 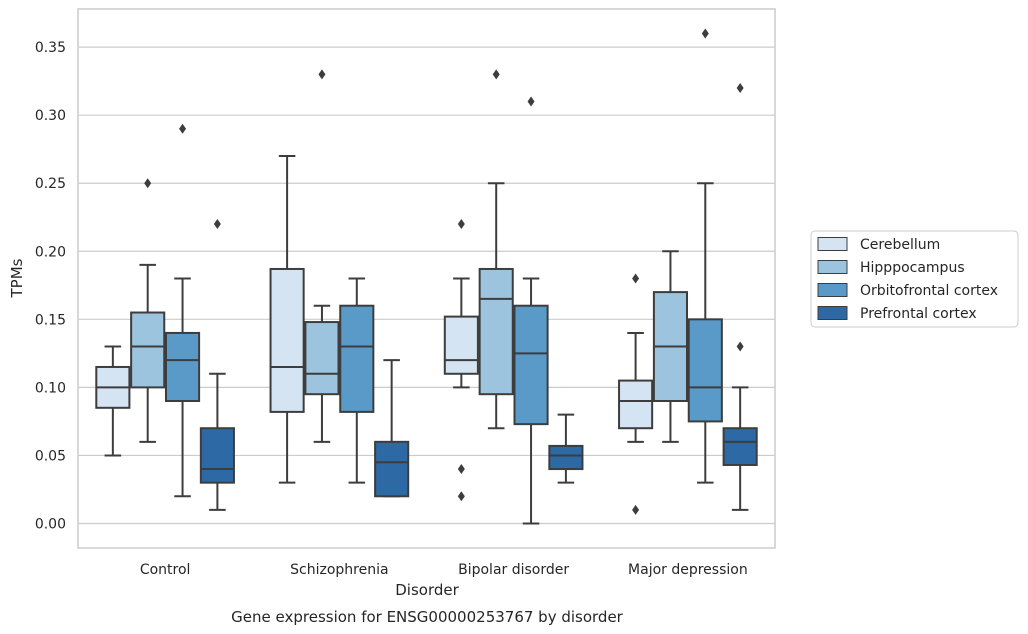 I want to click on y-tick-label: 0.30, so click(x=50, y=116).